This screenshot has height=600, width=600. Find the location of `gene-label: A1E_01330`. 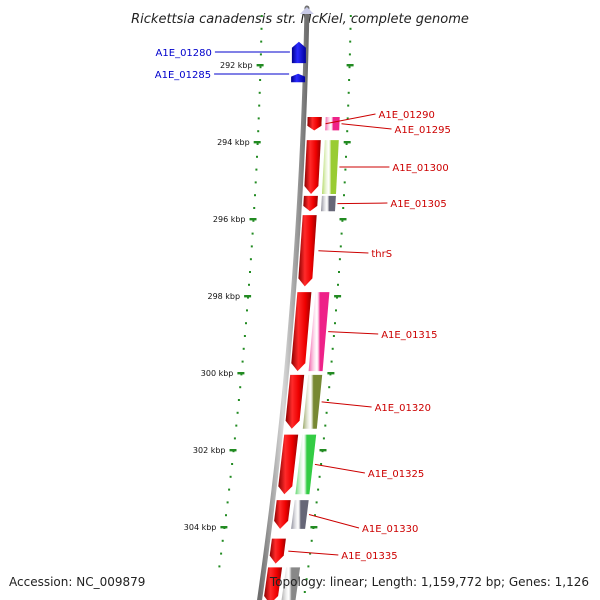

gene-label: A1E_01330 is located at coordinates (390, 529).